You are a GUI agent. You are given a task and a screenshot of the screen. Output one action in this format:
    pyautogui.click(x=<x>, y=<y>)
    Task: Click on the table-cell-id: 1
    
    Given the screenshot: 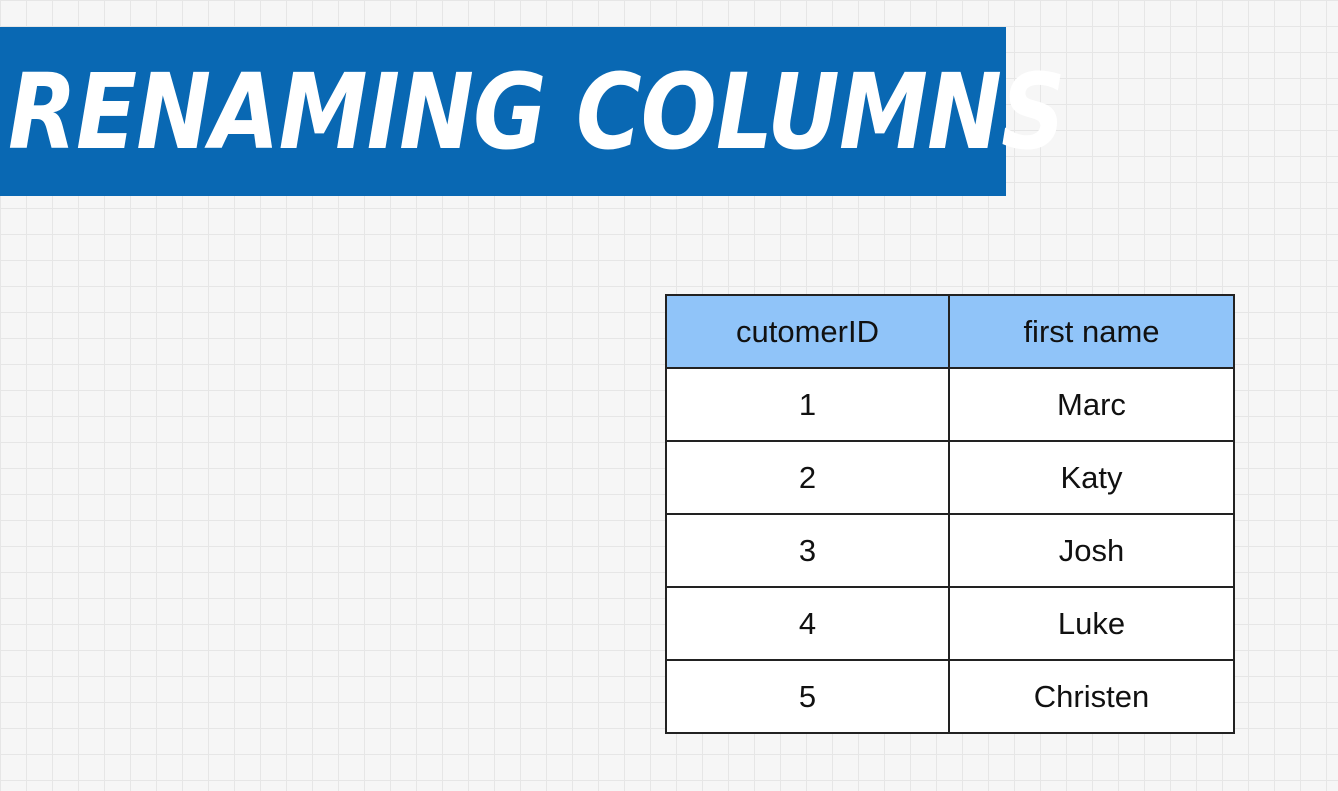 What is the action you would take?
    pyautogui.click(x=807, y=404)
    